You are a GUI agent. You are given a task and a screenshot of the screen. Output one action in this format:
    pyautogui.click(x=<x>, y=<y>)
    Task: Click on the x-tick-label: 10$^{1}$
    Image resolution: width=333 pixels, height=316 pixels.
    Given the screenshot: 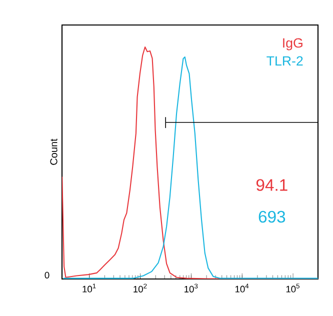 What is the action you would take?
    pyautogui.click(x=89, y=288)
    